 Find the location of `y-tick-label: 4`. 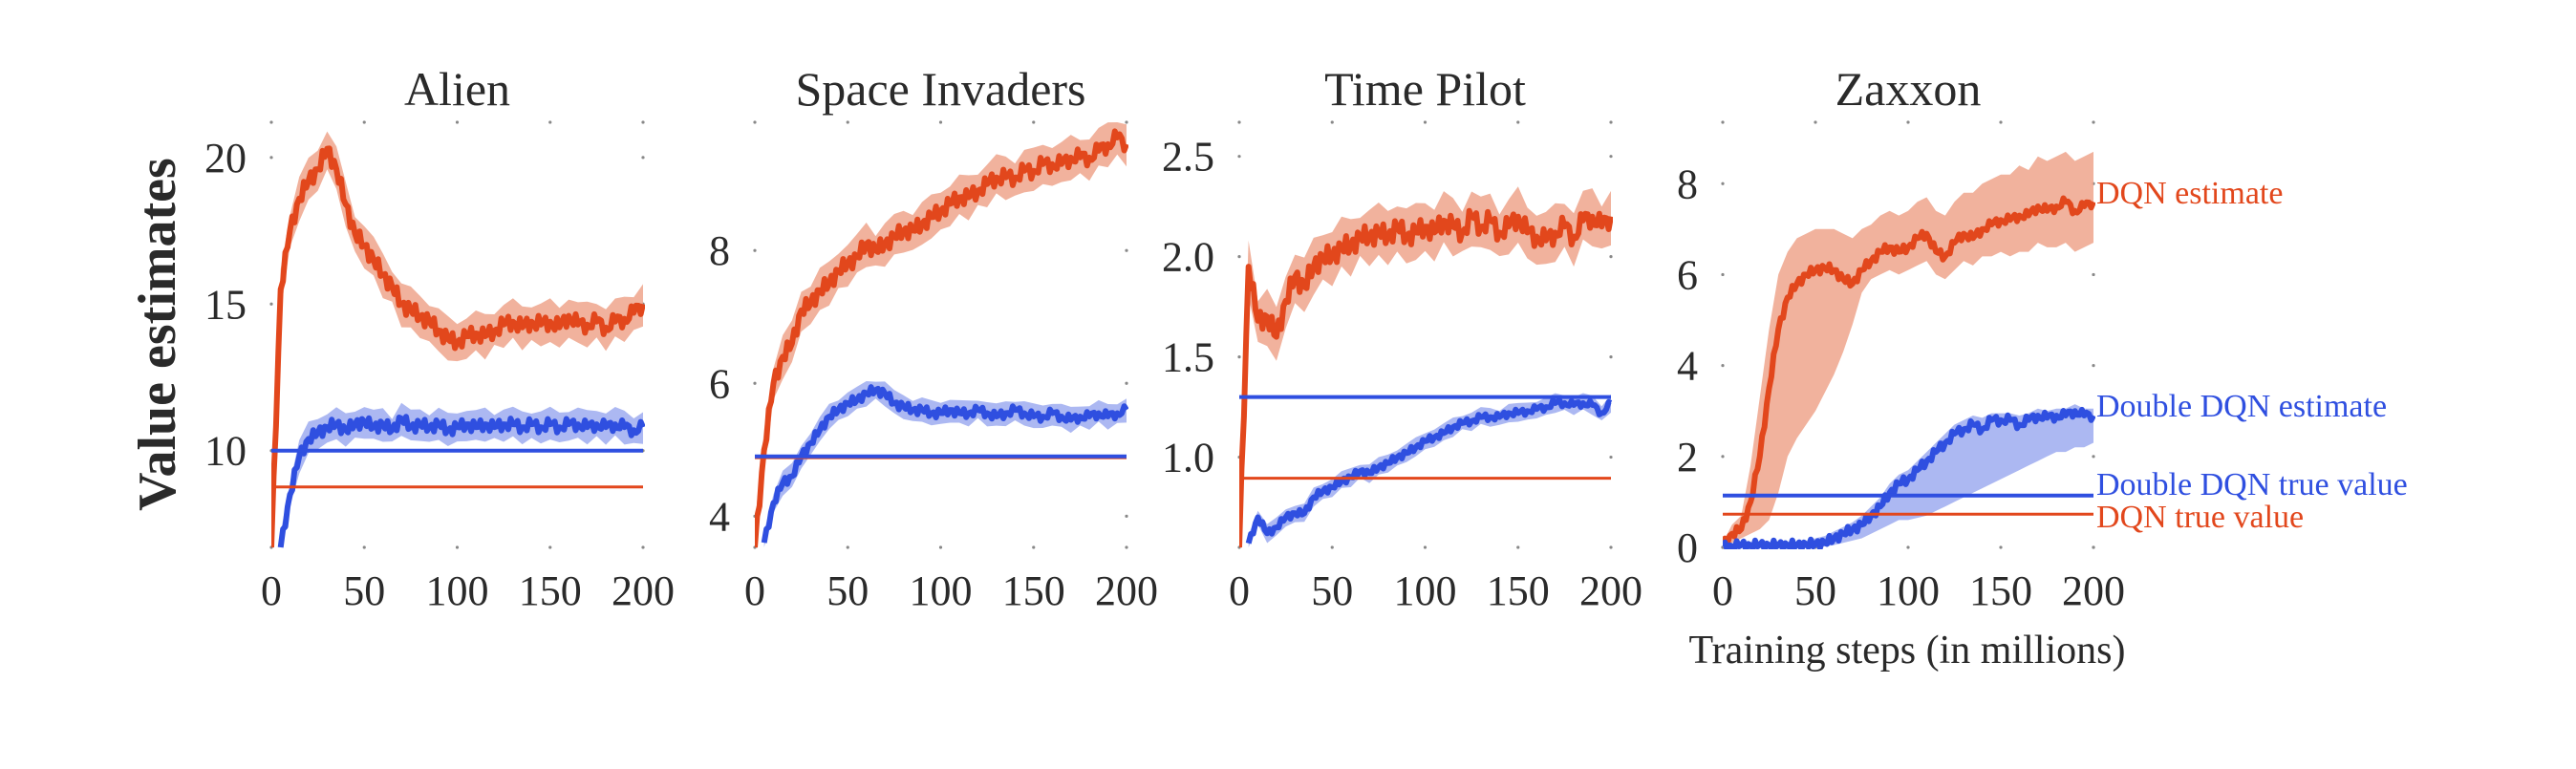

y-tick-label: 4 is located at coordinates (1687, 367).